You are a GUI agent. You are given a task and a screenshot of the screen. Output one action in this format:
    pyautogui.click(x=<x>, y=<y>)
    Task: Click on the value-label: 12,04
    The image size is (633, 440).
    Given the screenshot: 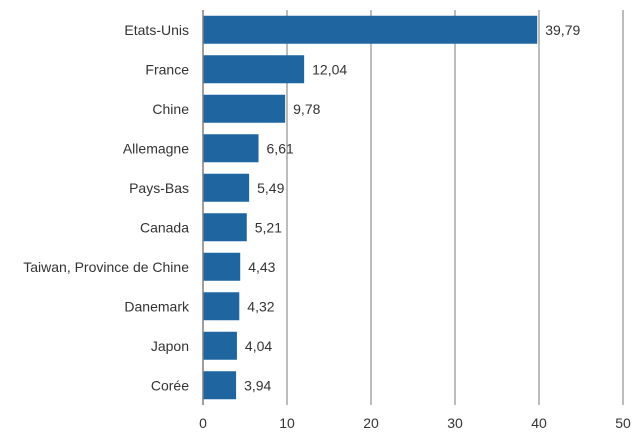 What is the action you would take?
    pyautogui.click(x=329, y=69)
    